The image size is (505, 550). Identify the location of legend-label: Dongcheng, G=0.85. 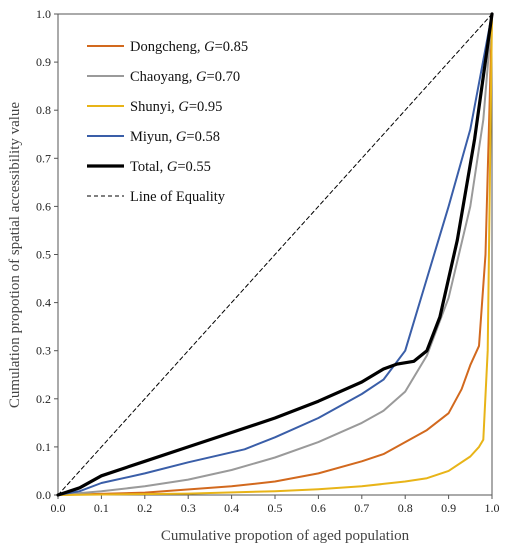
(189, 47).